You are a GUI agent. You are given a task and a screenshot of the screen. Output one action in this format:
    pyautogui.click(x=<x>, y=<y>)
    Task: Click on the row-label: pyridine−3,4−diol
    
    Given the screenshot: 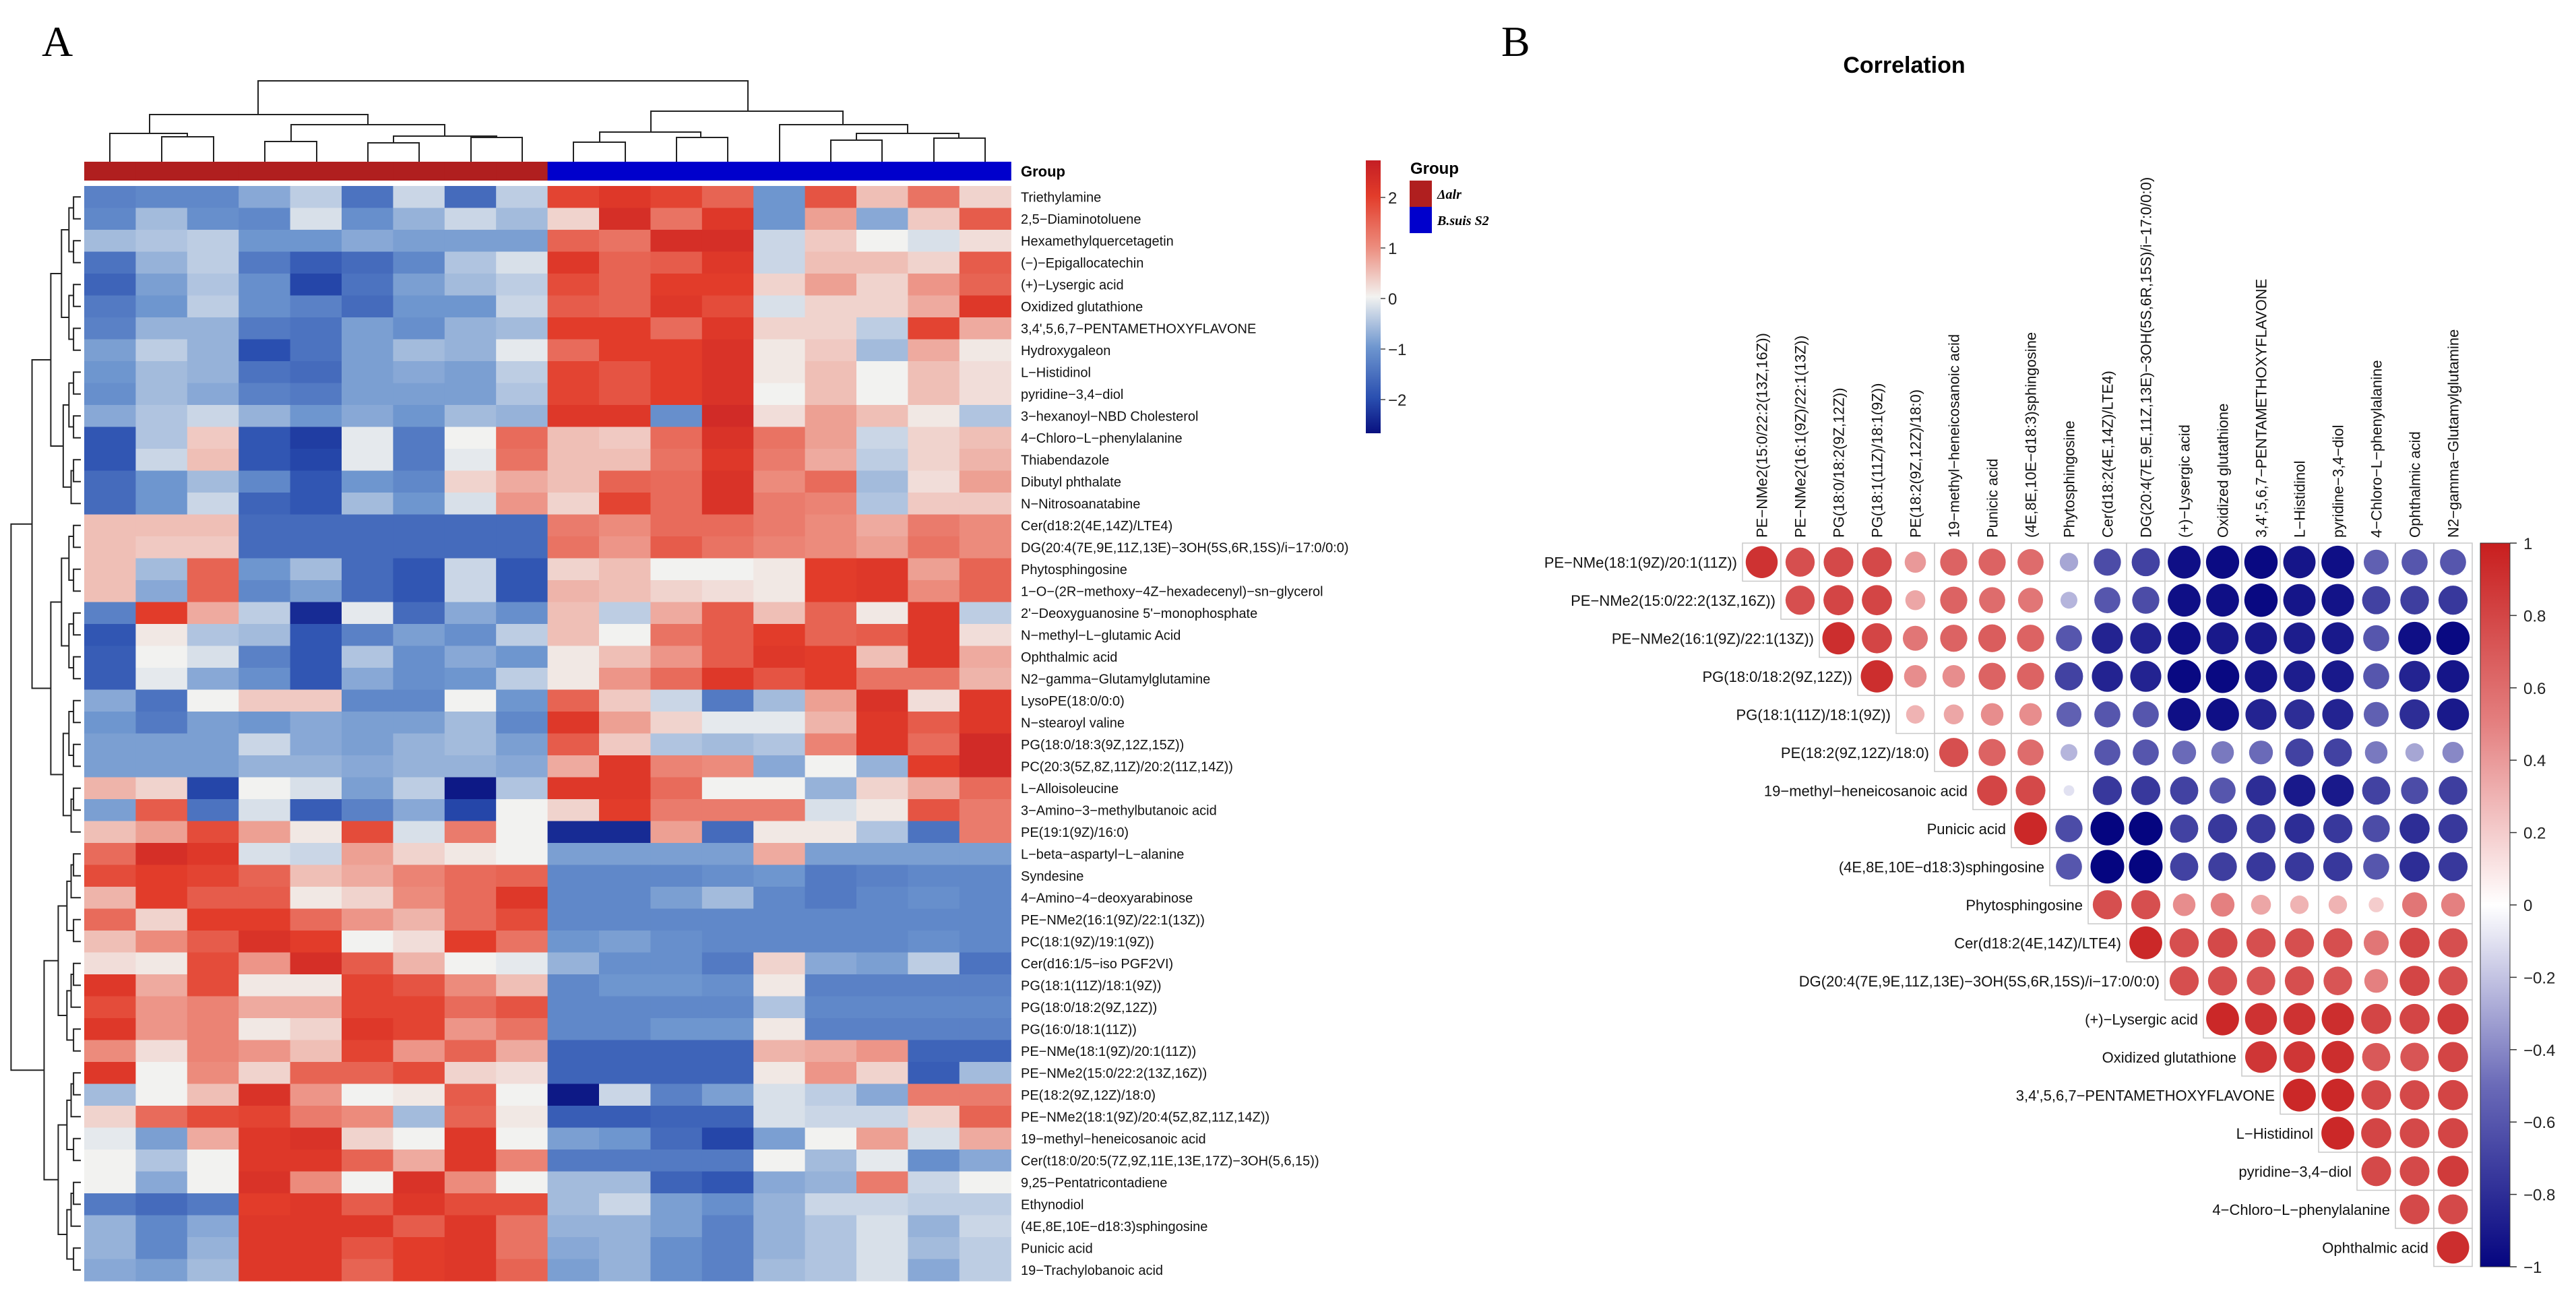 What is the action you would take?
    pyautogui.click(x=1072, y=395)
    